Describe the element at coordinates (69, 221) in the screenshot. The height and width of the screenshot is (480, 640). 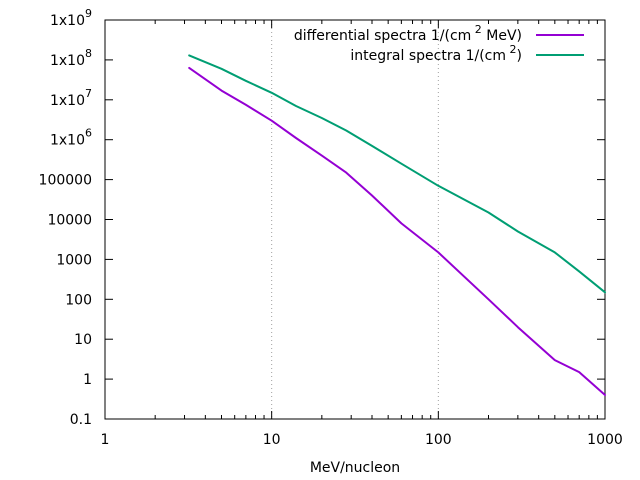
I see `y-tick-label: 10000` at that location.